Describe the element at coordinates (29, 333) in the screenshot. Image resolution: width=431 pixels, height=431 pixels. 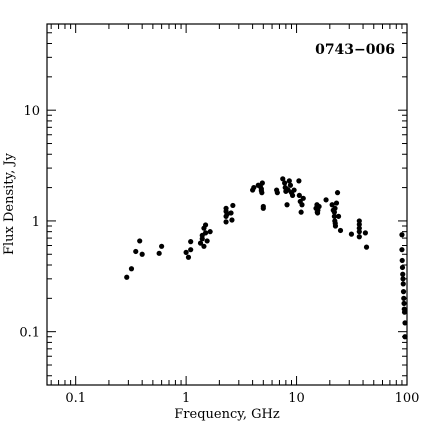
I see `y-tick-label: 0.1` at that location.